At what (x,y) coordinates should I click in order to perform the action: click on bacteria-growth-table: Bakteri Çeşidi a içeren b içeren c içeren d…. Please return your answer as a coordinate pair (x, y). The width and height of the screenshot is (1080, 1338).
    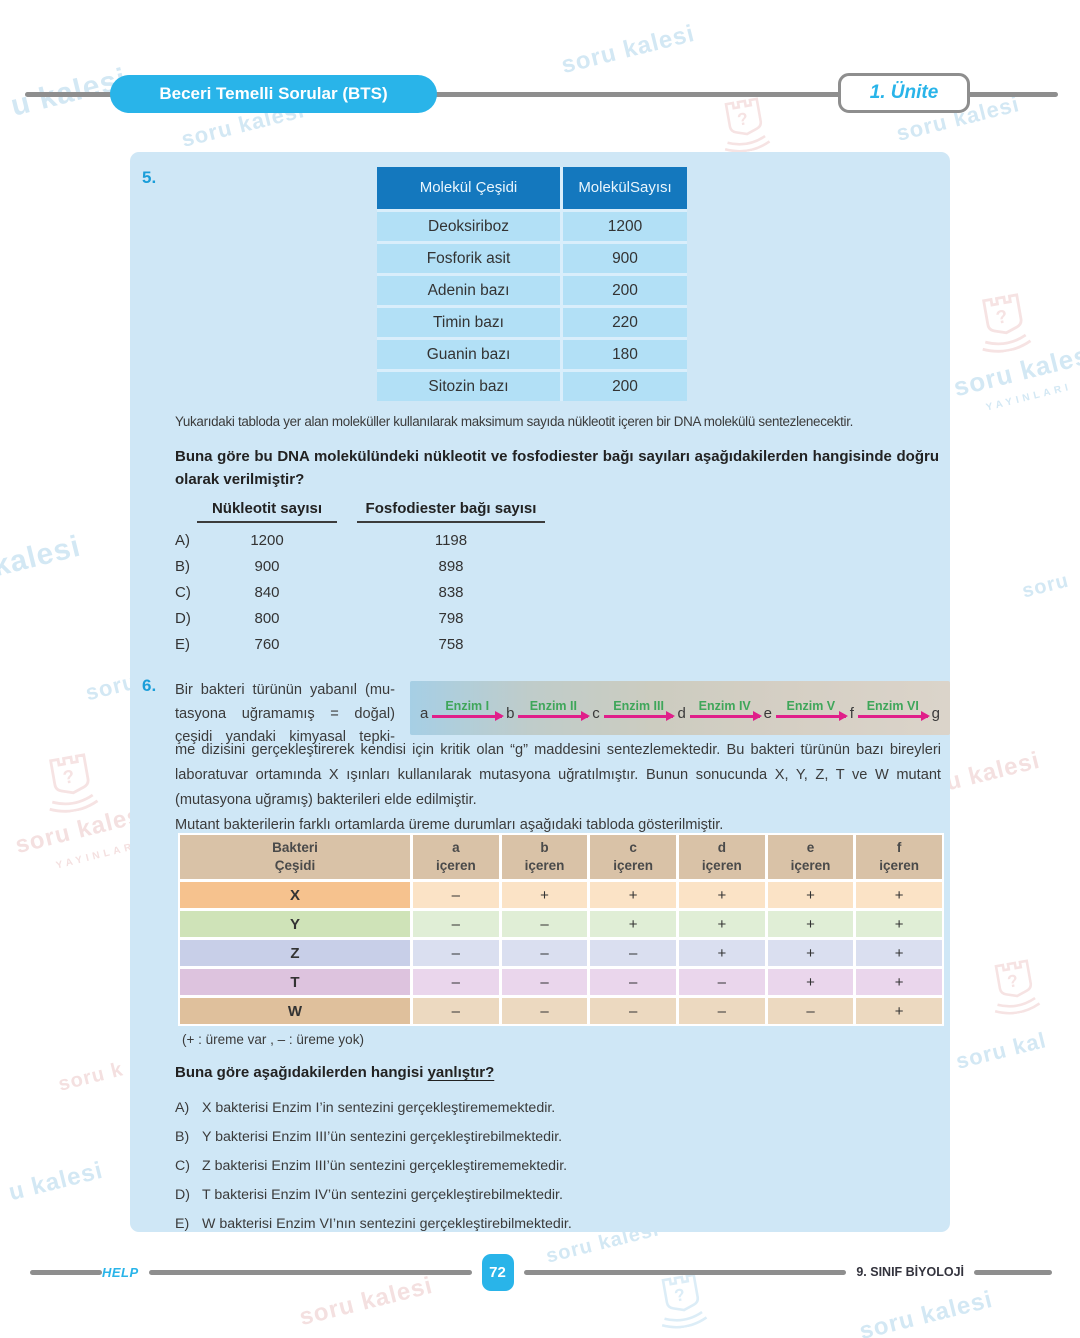
    Looking at the image, I should click on (561, 929).